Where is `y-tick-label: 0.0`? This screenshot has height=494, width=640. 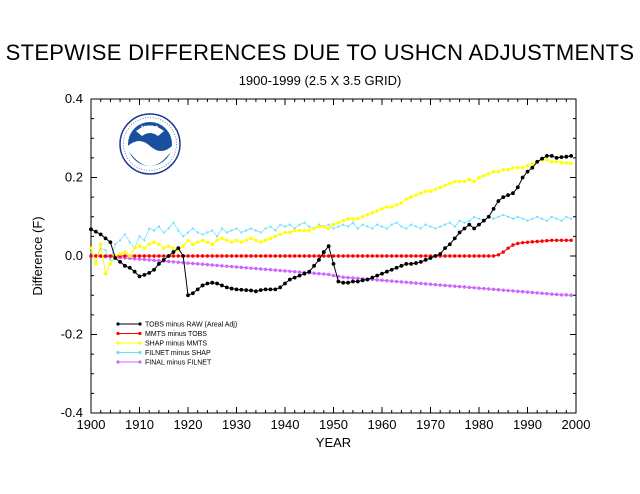 y-tick-label: 0.0 is located at coordinates (74, 255).